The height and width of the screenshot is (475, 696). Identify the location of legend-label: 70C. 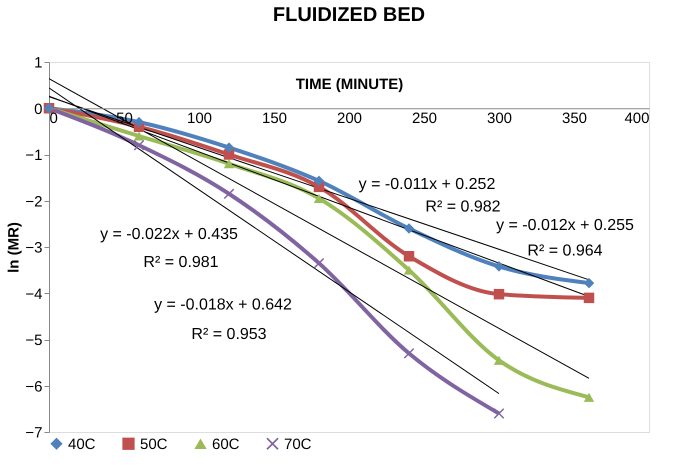
(298, 444).